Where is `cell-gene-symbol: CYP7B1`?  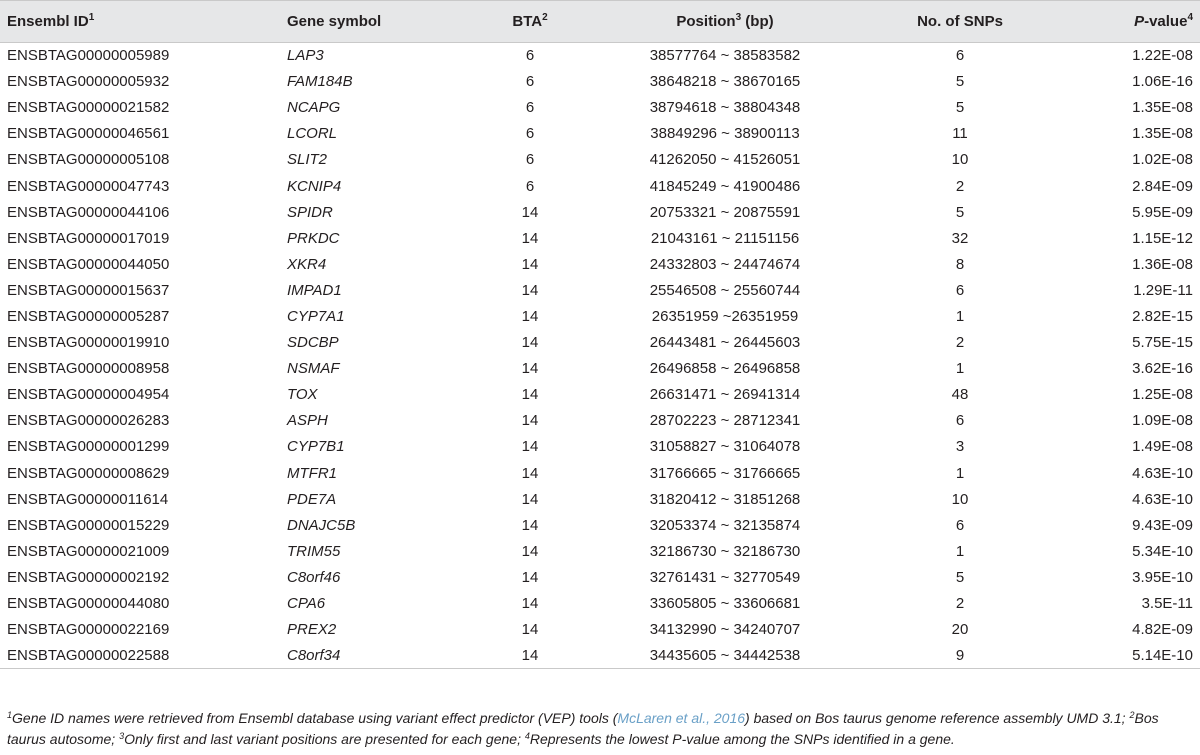 cell-gene-symbol: CYP7B1 is located at coordinates (316, 447).